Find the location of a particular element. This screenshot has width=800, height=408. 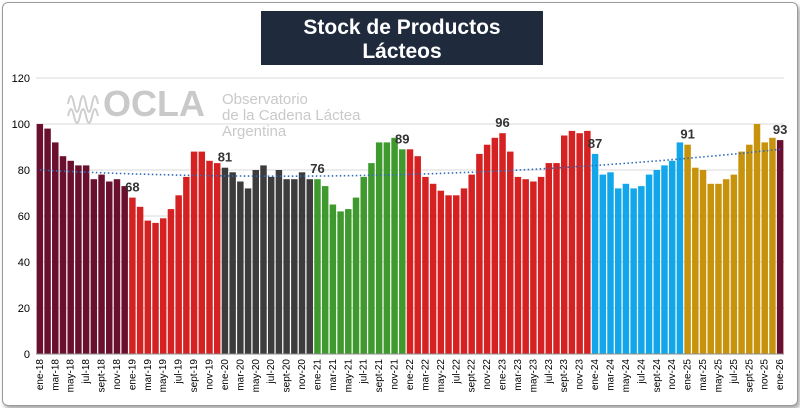

data-label: 68 is located at coordinates (132, 187).